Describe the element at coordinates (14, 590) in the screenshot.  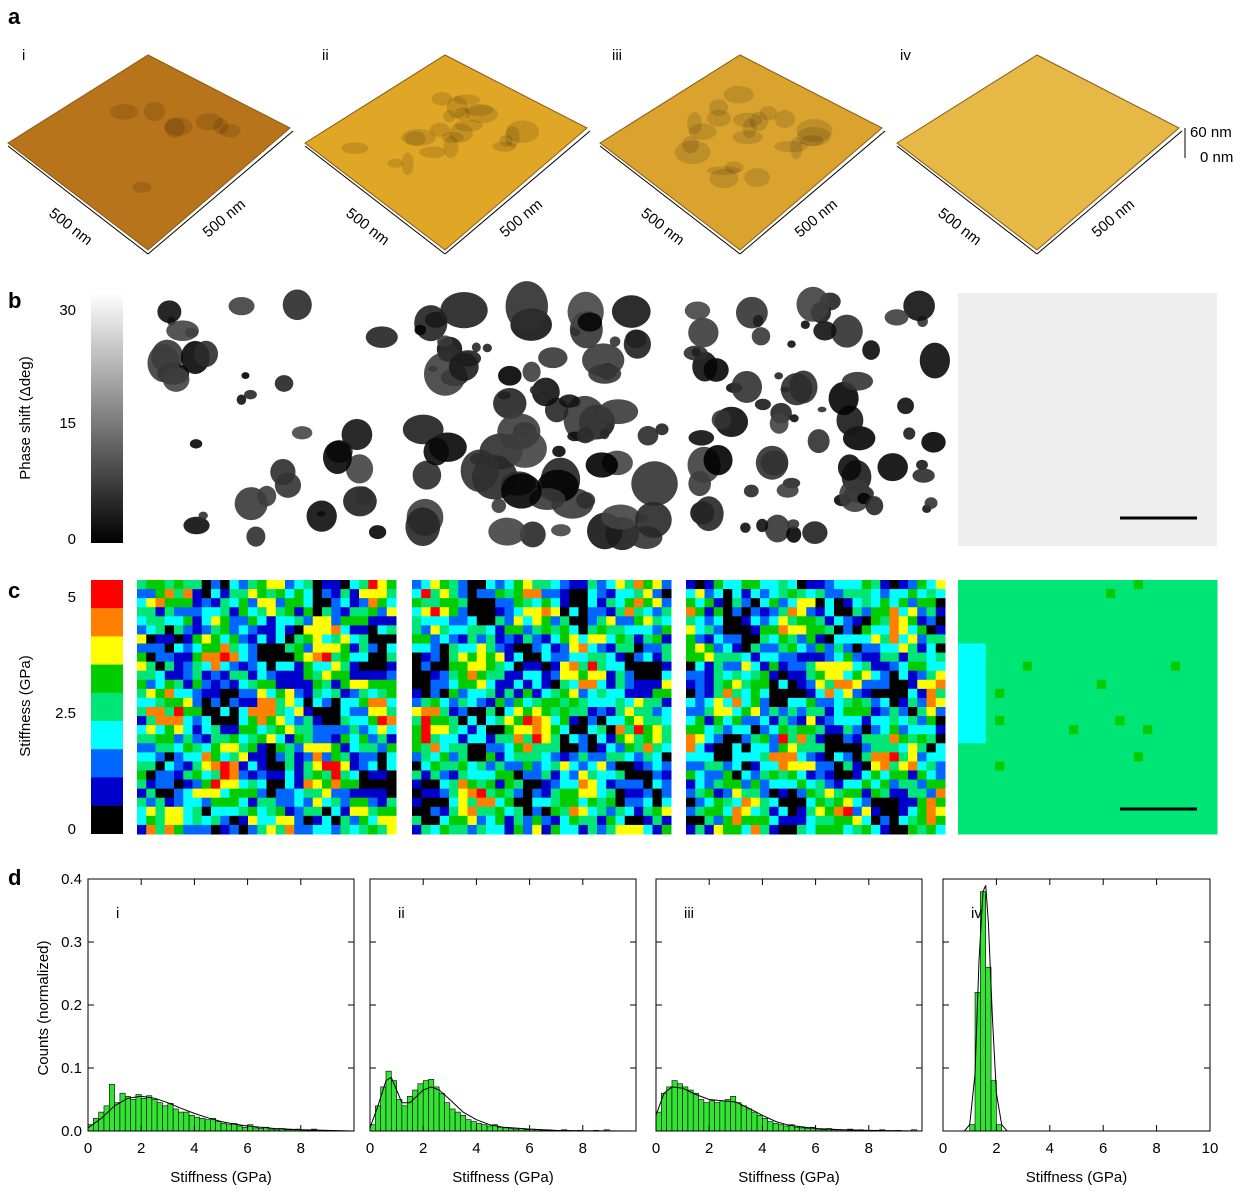
I see `panel-label-c: c` at that location.